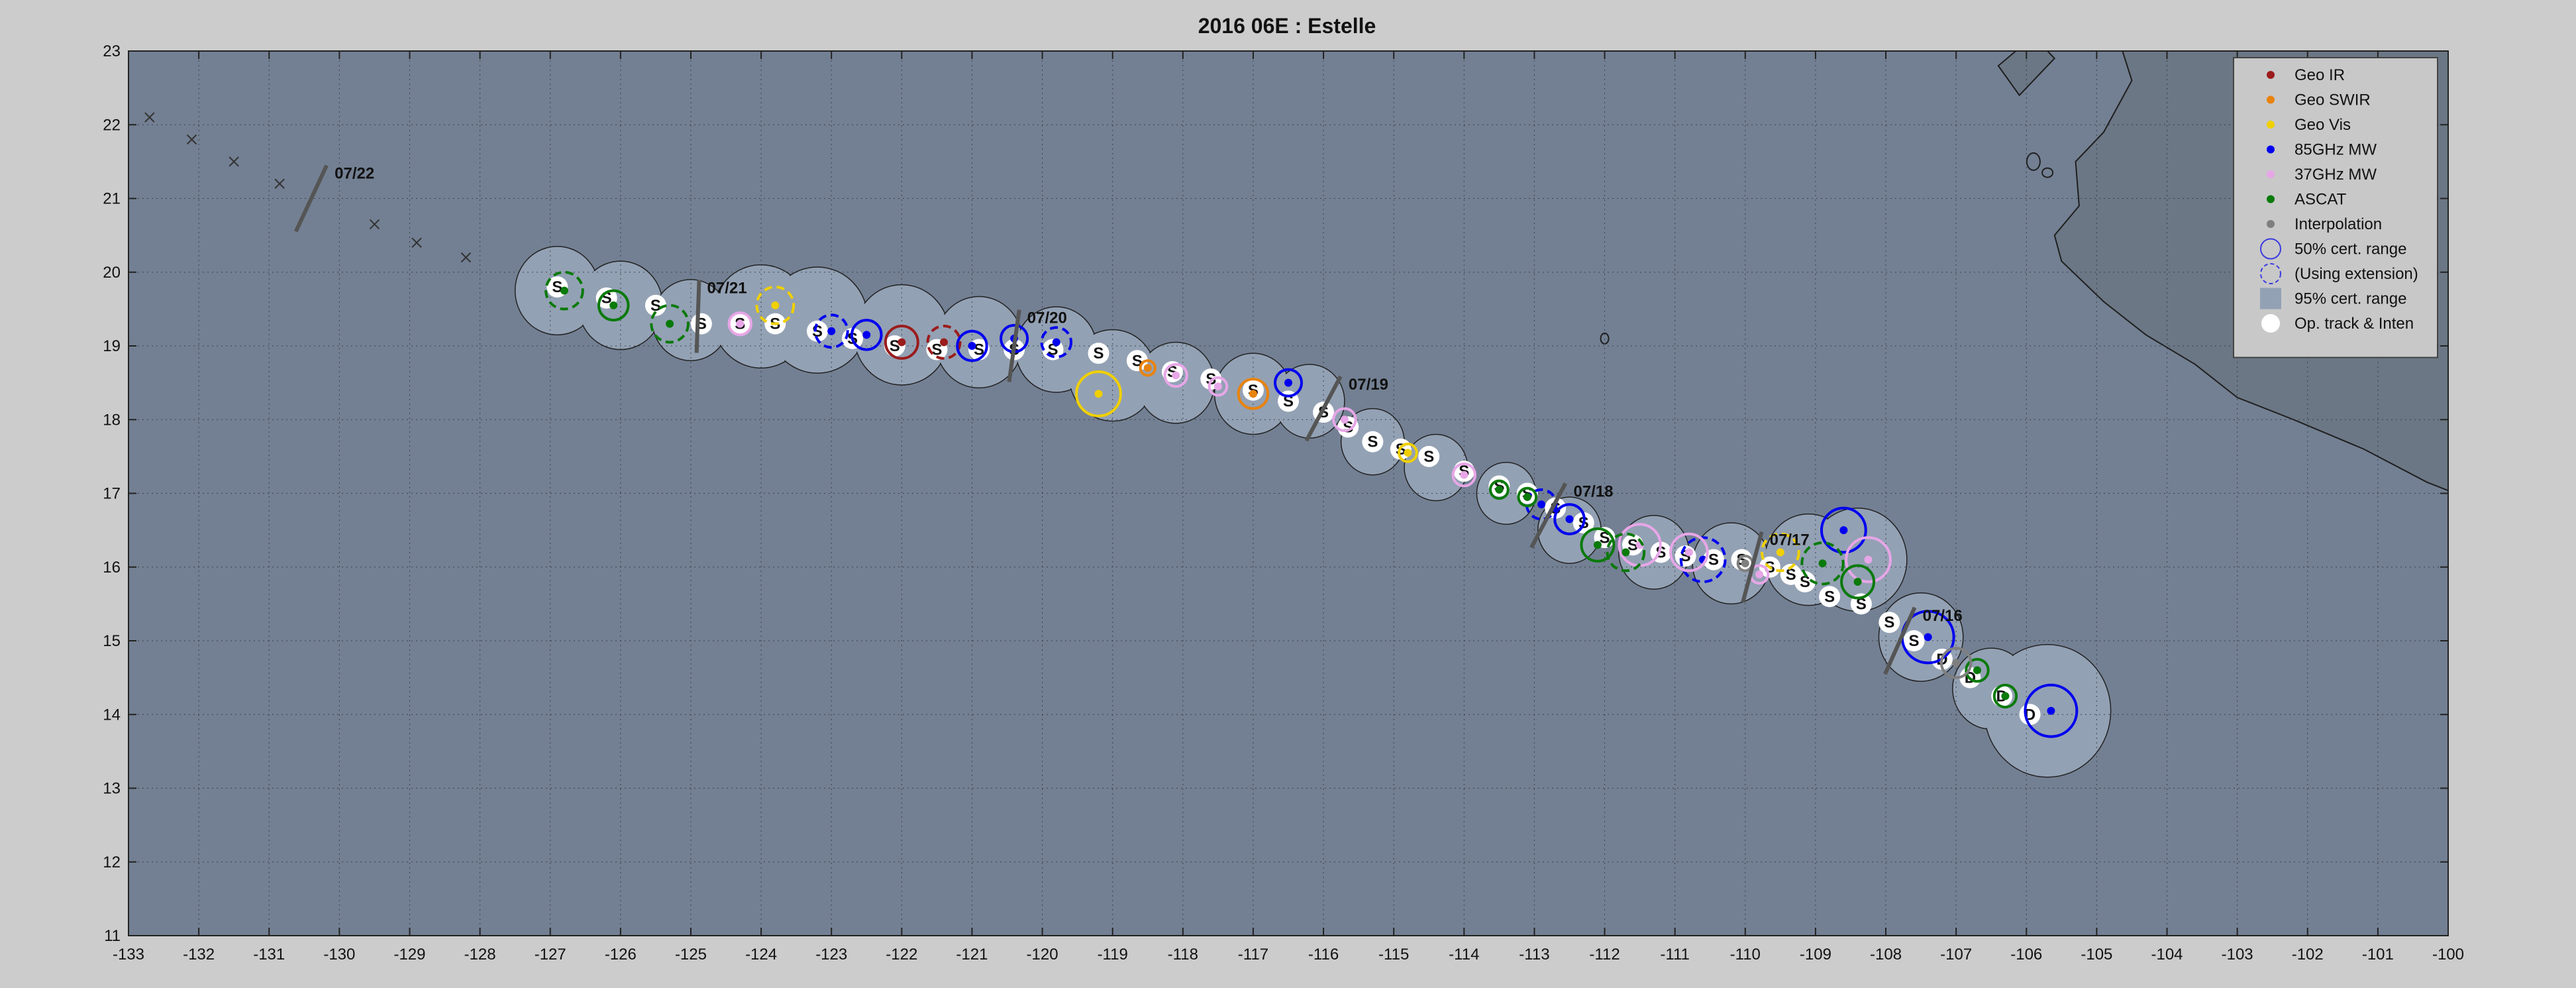 The width and height of the screenshot is (2576, 988). I want to click on island-marias, so click(2047, 172).